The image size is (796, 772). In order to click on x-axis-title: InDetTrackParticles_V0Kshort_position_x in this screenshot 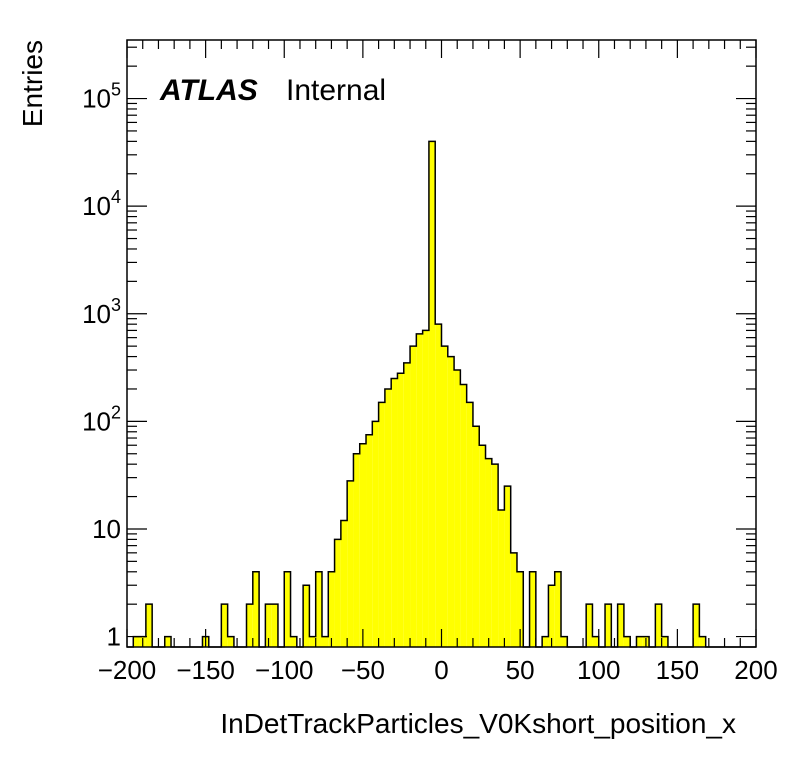, I will do `click(478, 723)`.